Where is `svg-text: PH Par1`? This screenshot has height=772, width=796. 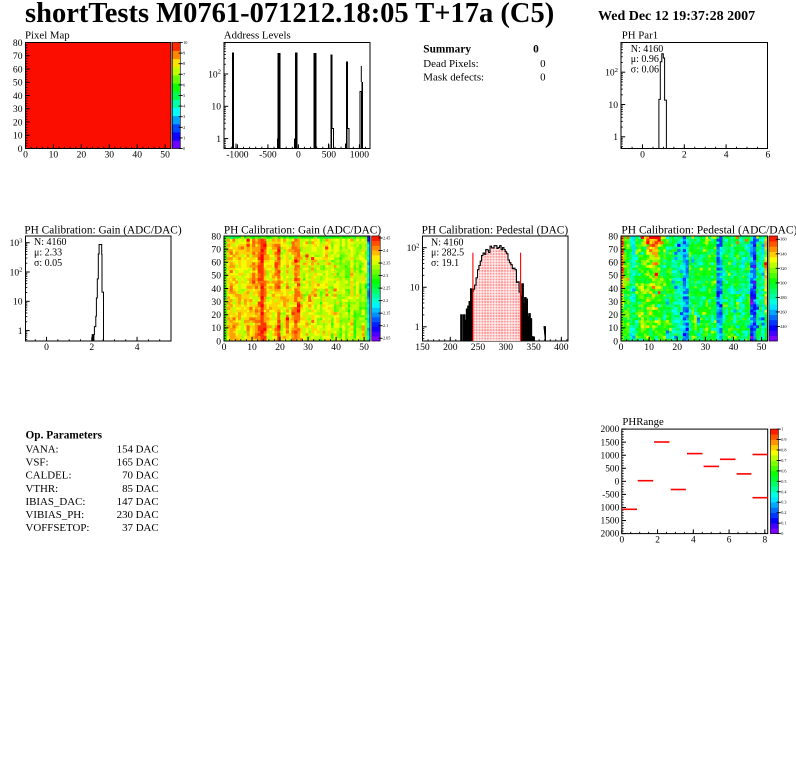 svg-text: PH Par1 is located at coordinates (640, 36).